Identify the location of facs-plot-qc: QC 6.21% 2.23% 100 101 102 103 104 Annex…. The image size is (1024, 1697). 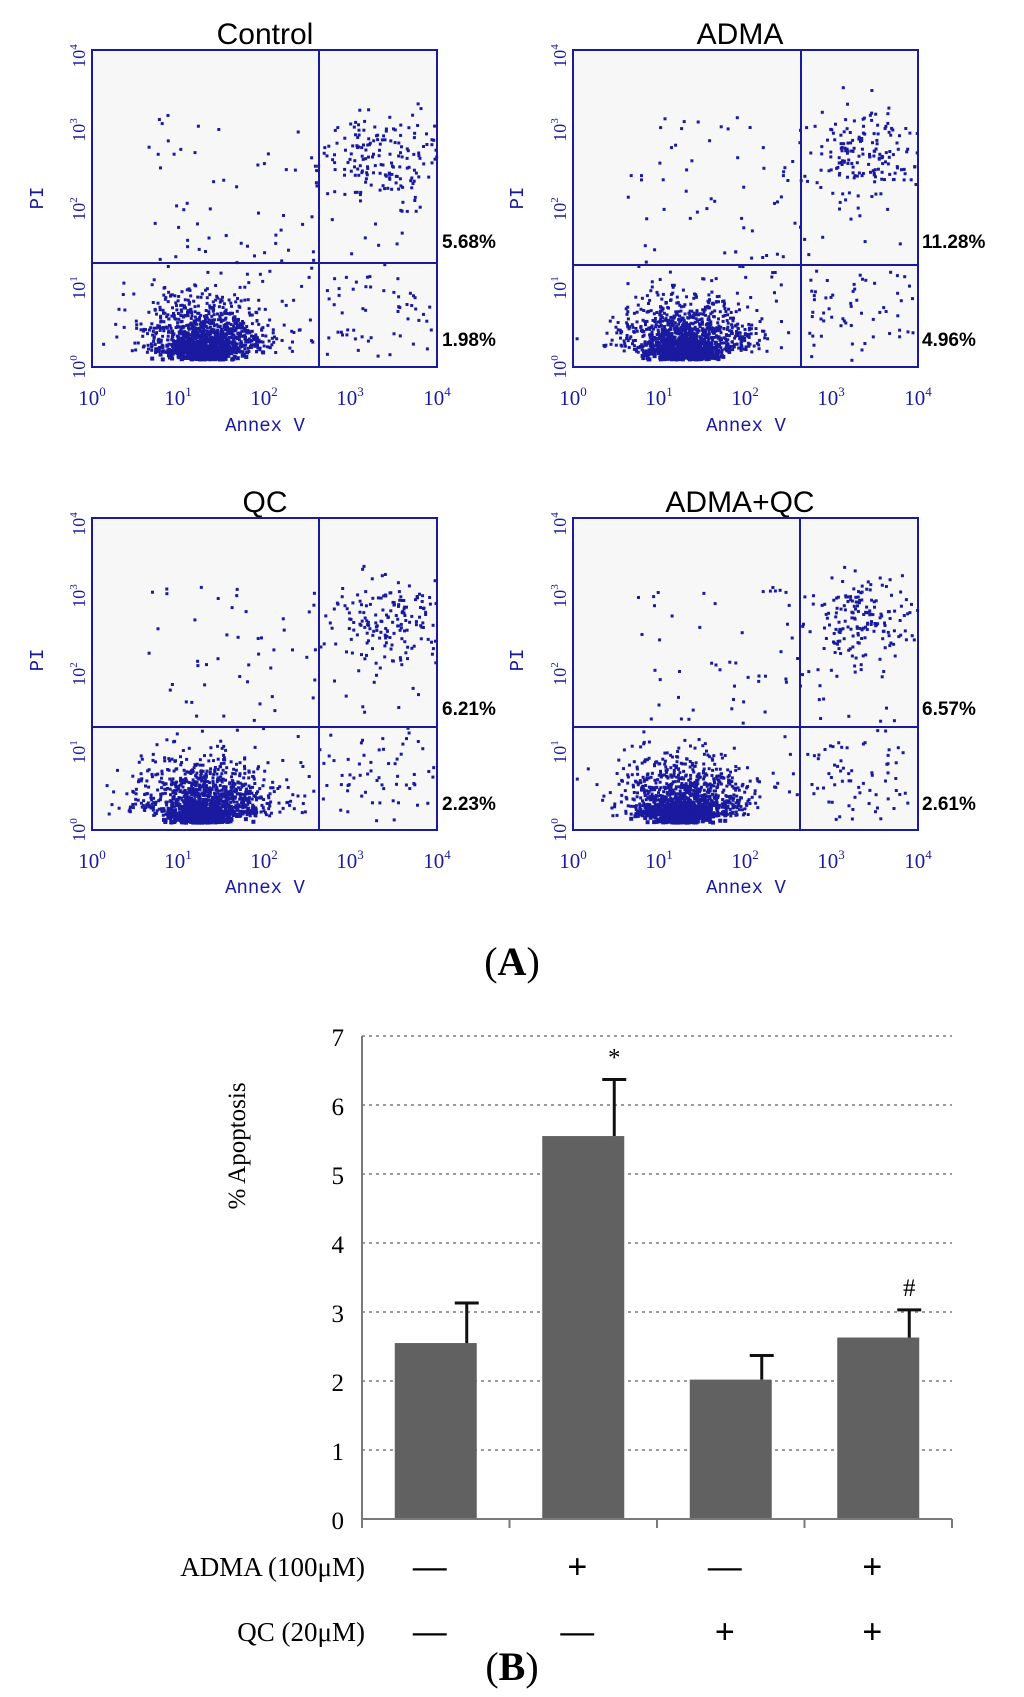
(261, 692).